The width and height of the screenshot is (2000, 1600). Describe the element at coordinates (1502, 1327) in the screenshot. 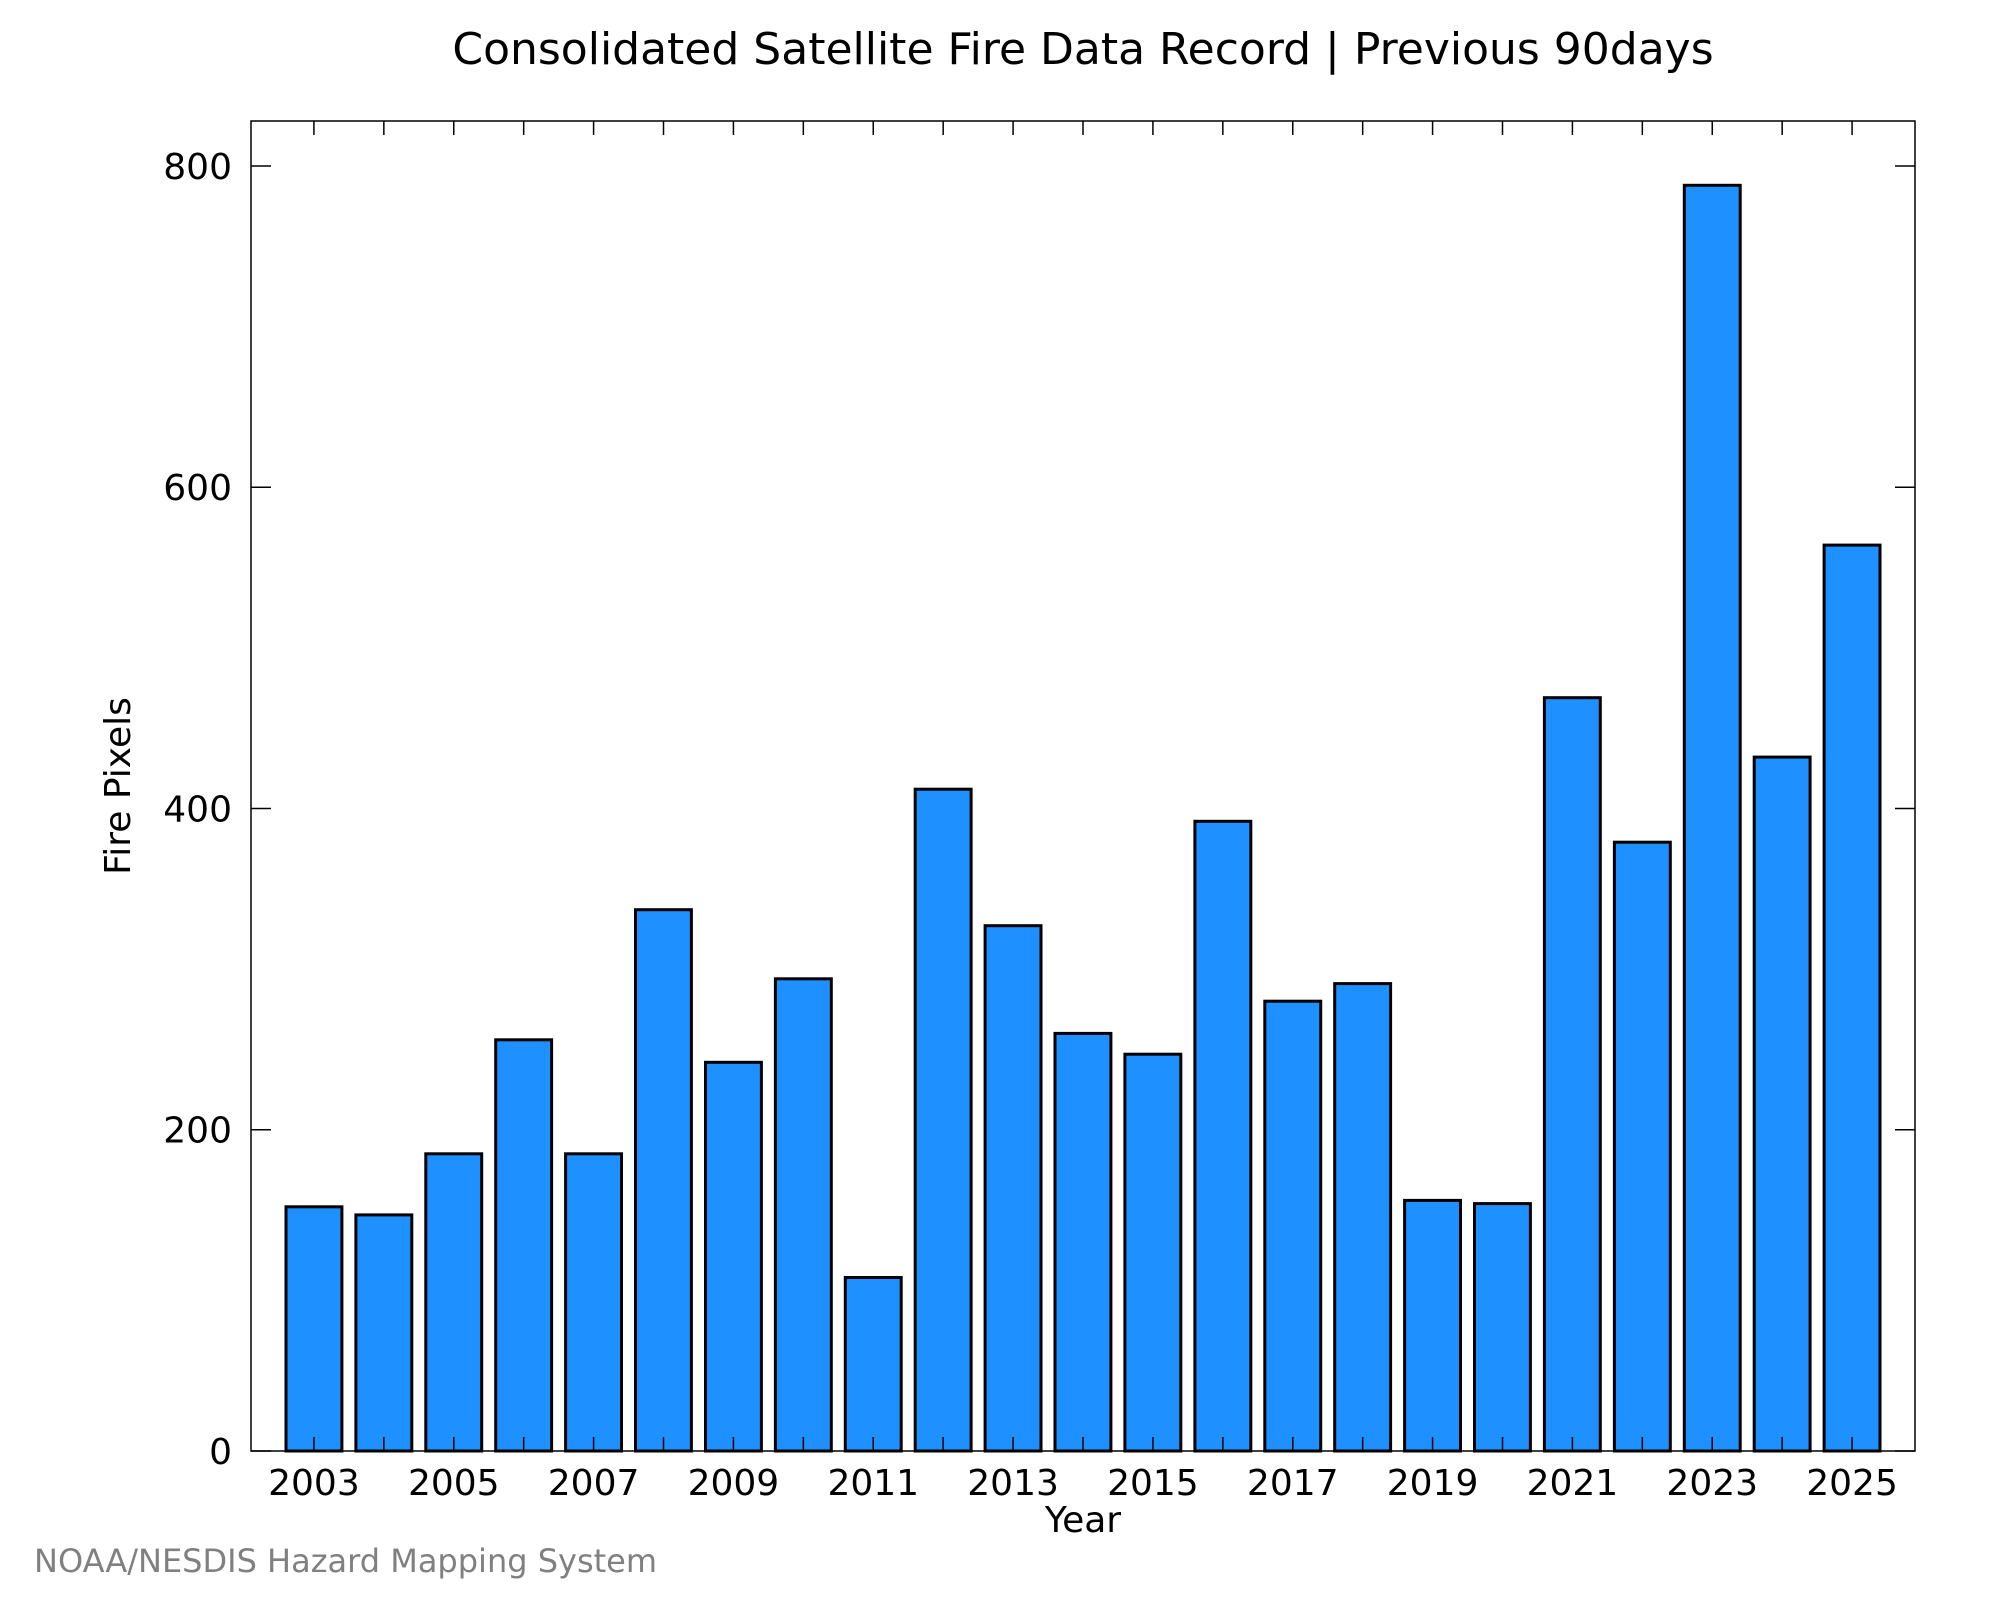

I see `bar-2020` at that location.